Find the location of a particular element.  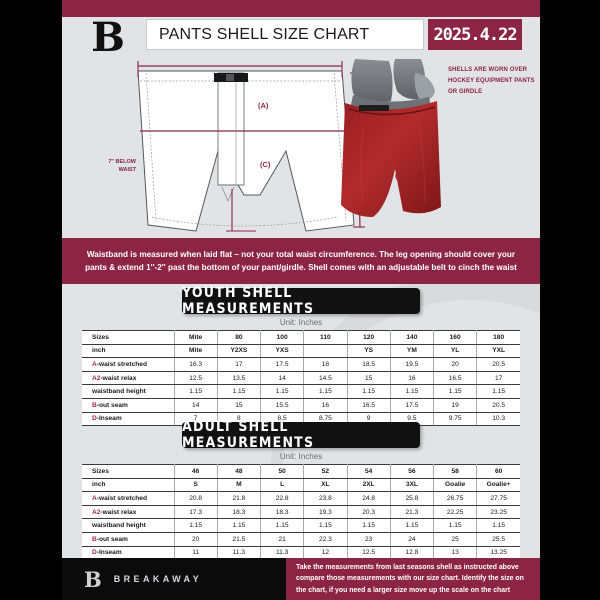

table-cell: 19.5 is located at coordinates (412, 364).